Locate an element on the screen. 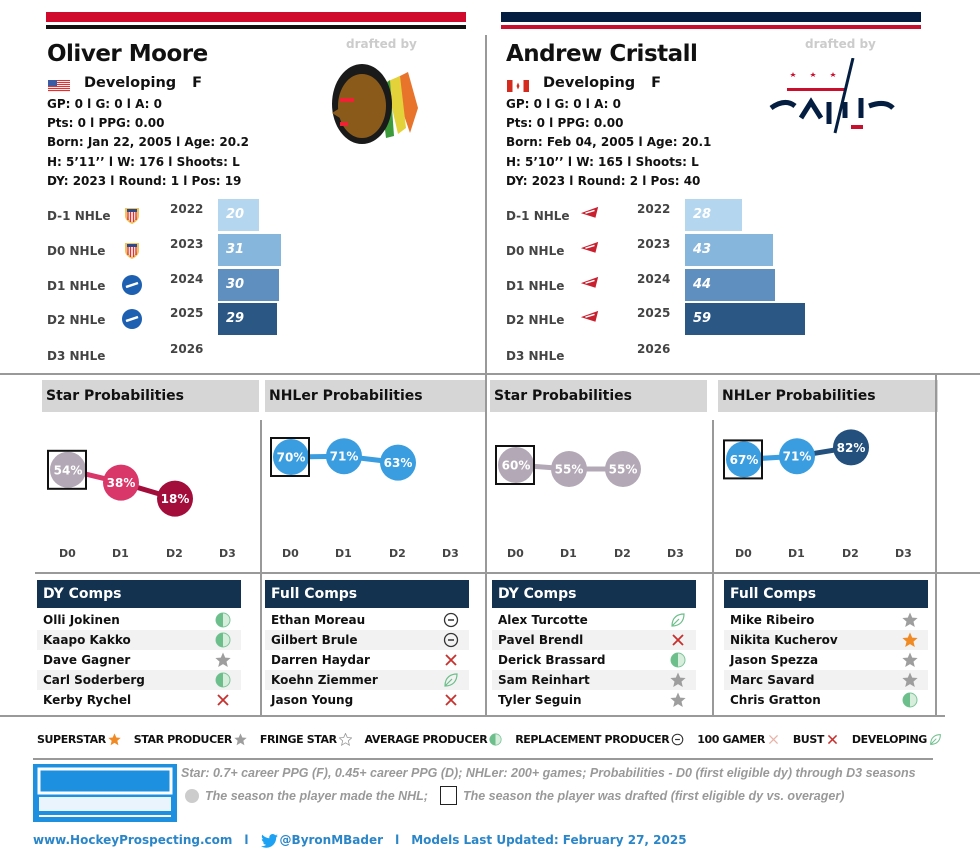 This screenshot has height=858, width=980. legend-label: REPLACEMENT PRODUCER is located at coordinates (592, 739).